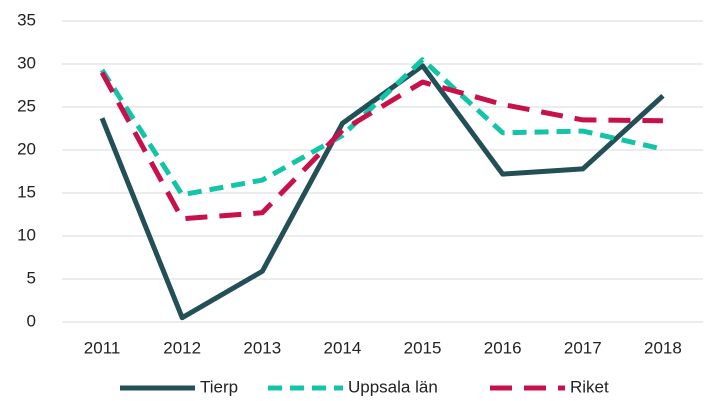 This screenshot has height=401, width=708. I want to click on x-tick-label: 2013, so click(262, 347).